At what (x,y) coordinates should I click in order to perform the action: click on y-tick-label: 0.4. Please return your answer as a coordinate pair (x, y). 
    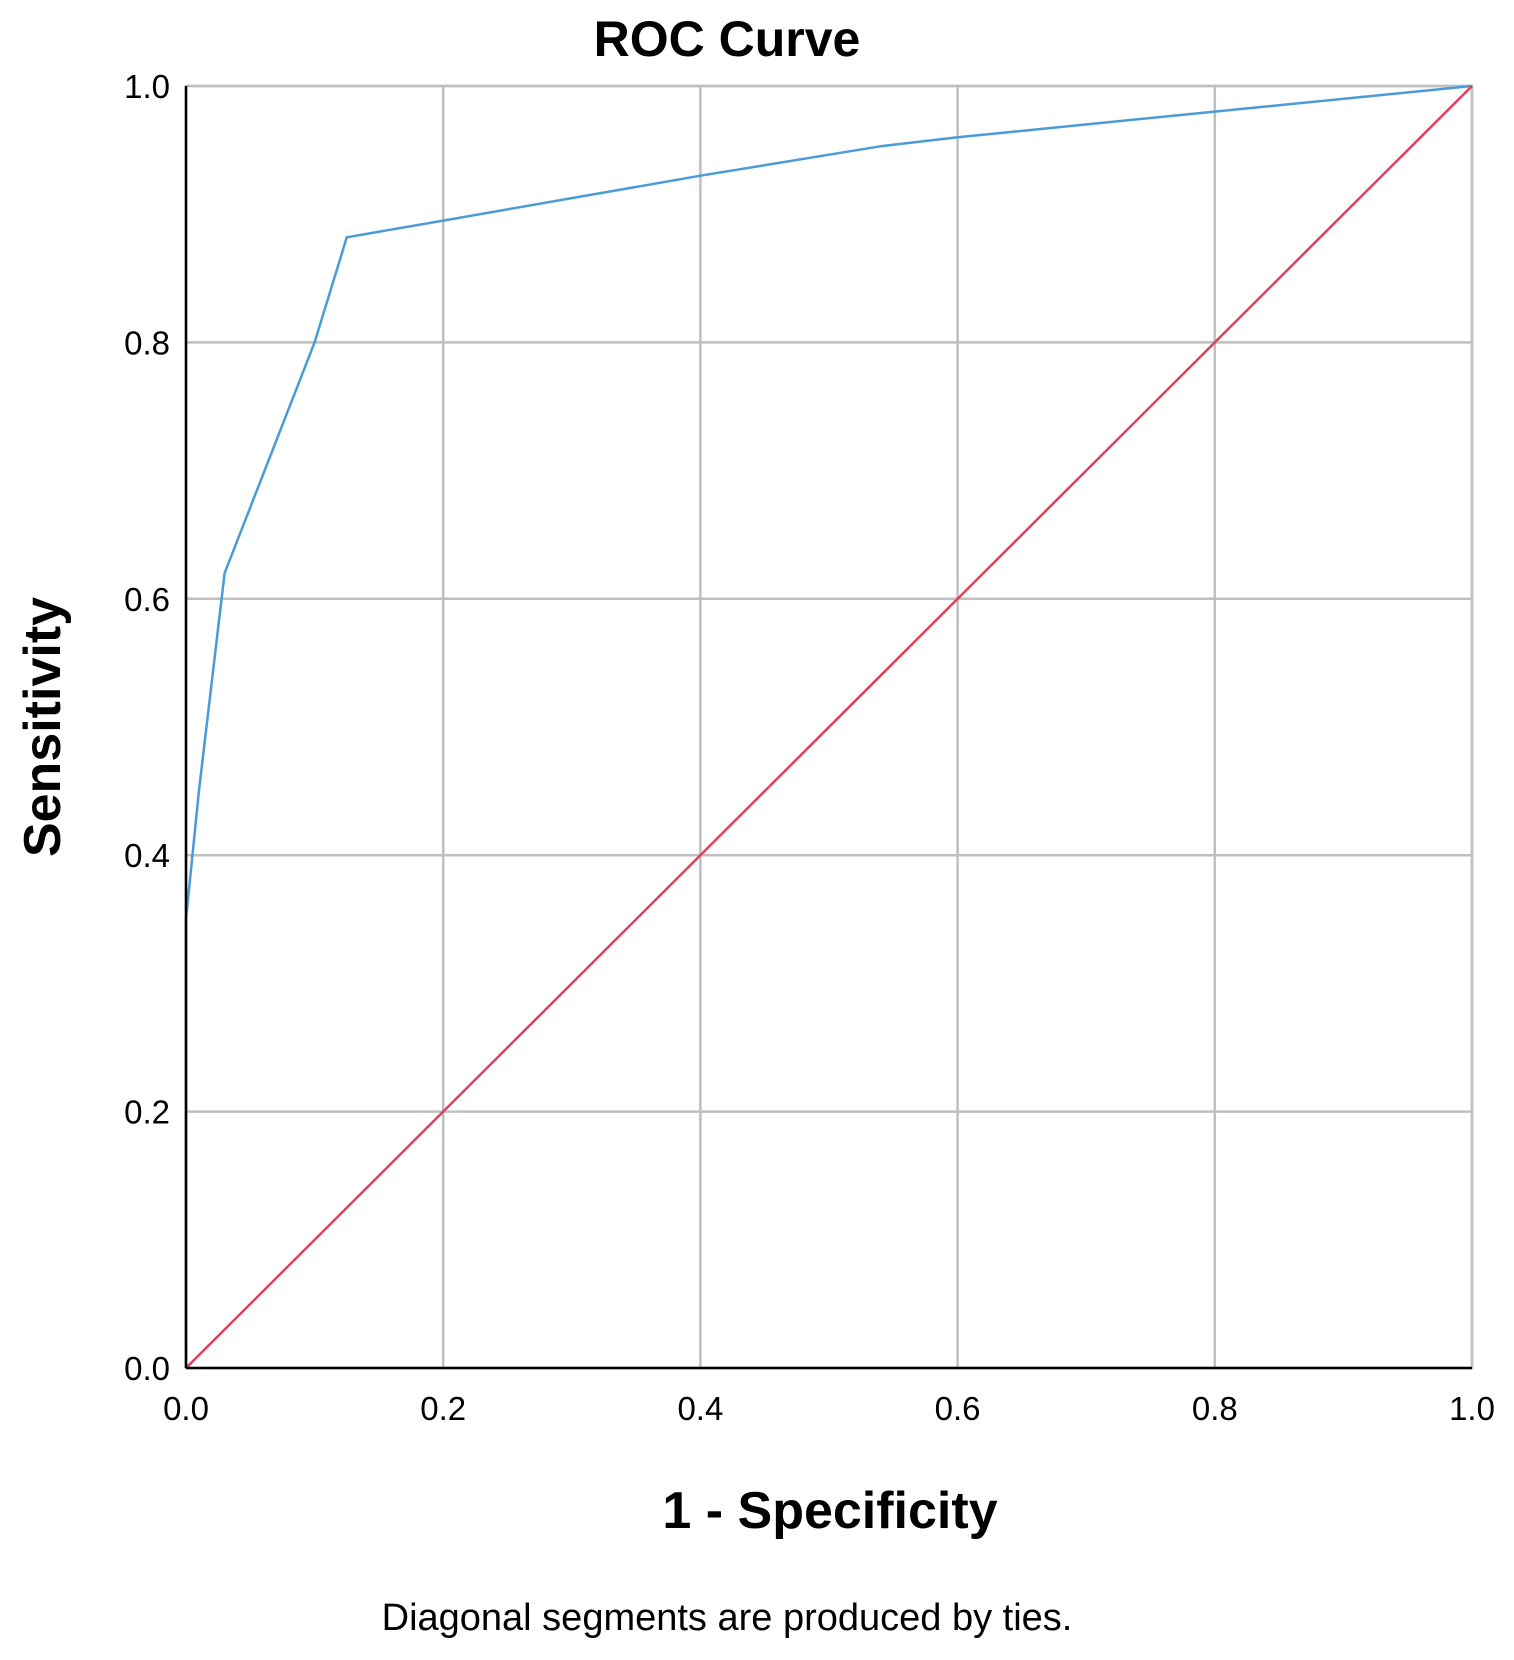
    Looking at the image, I should click on (147, 855).